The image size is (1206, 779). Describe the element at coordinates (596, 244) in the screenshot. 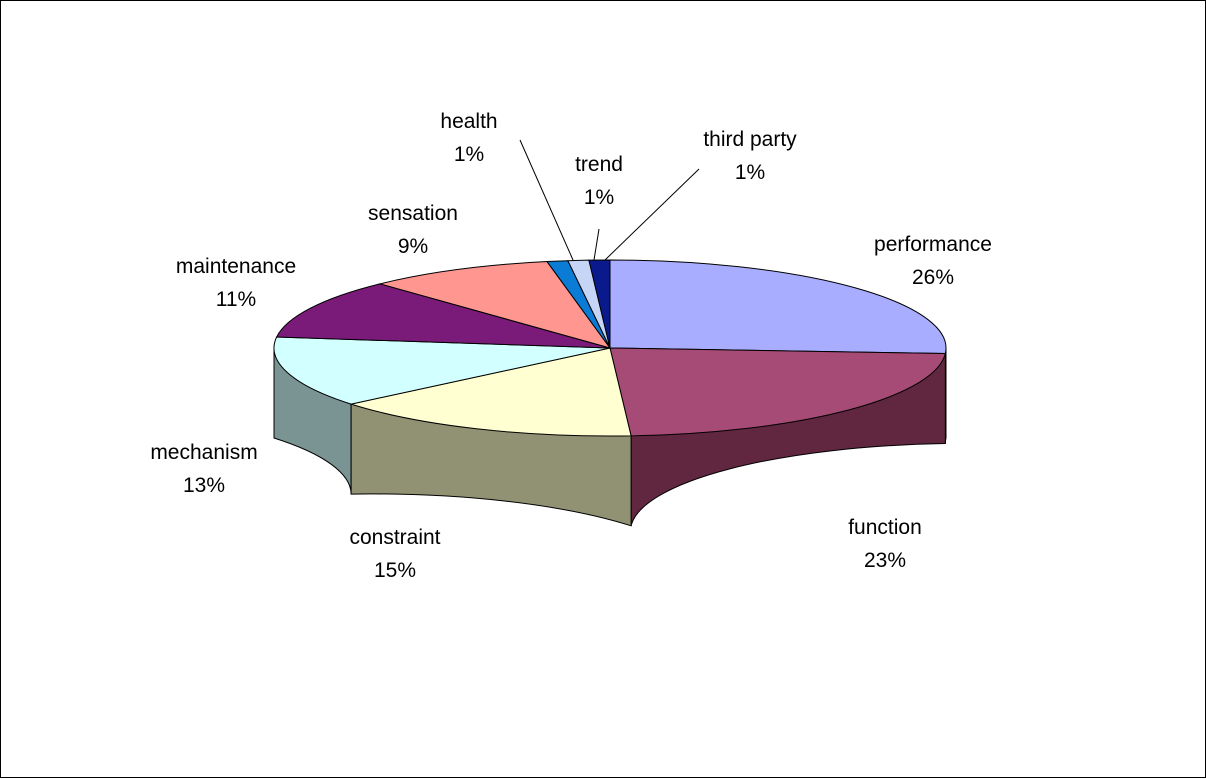

I see `leader-trend` at that location.